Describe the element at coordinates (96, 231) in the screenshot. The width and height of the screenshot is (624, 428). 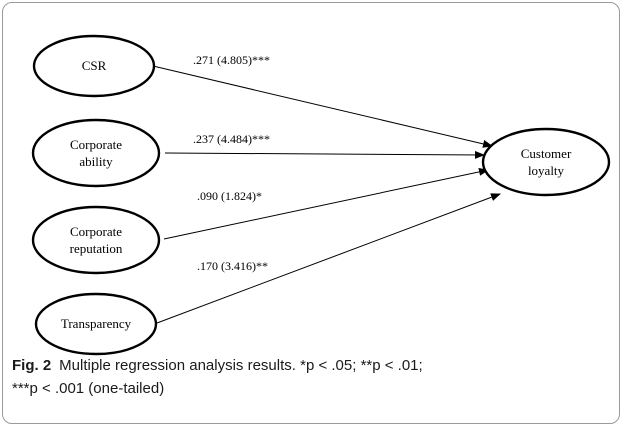
I see `node-reputation-label-line1: Corporate` at that location.